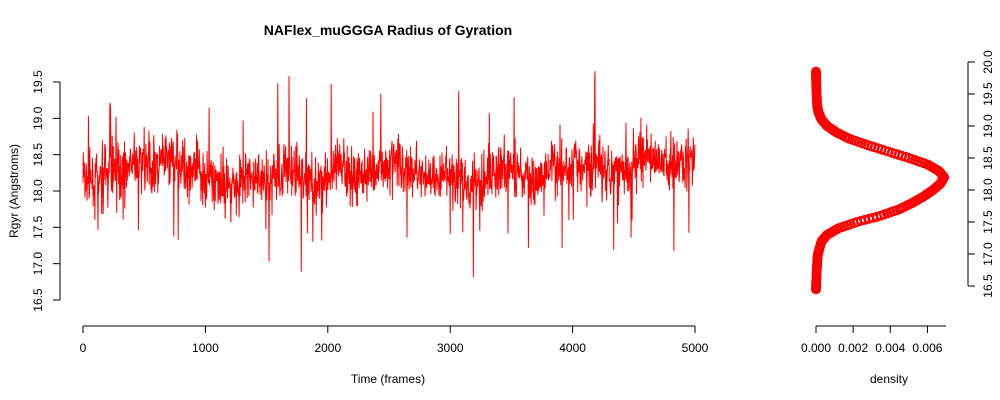 The width and height of the screenshot is (1000, 400). What do you see at coordinates (988, 190) in the screenshot?
I see `density-y-tick-label: 18.0` at bounding box center [988, 190].